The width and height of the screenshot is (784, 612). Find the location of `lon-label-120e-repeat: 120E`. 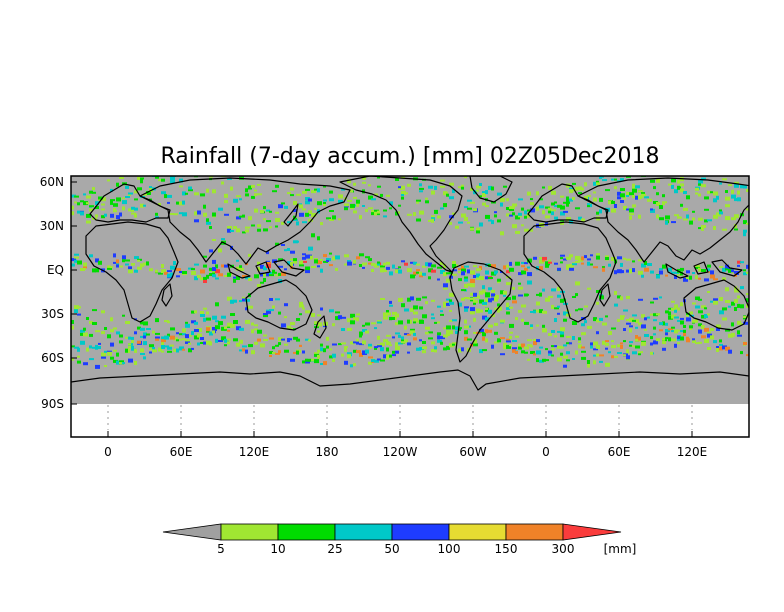

lon-label-120e-repeat: 120E is located at coordinates (692, 452).